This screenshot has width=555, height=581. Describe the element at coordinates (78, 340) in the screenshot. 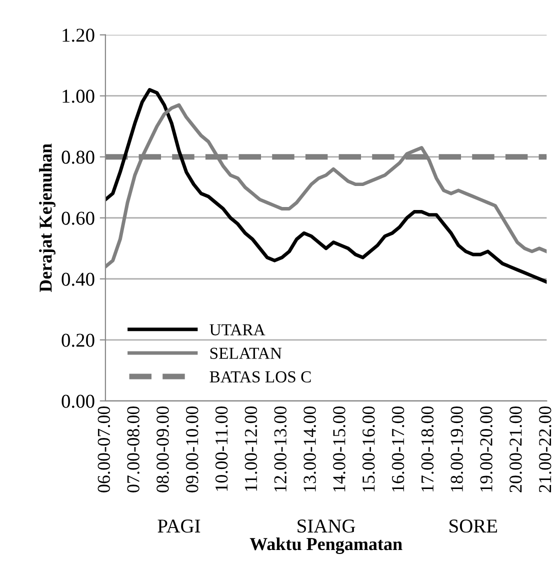

I see `y-tick-label: 0.20` at that location.